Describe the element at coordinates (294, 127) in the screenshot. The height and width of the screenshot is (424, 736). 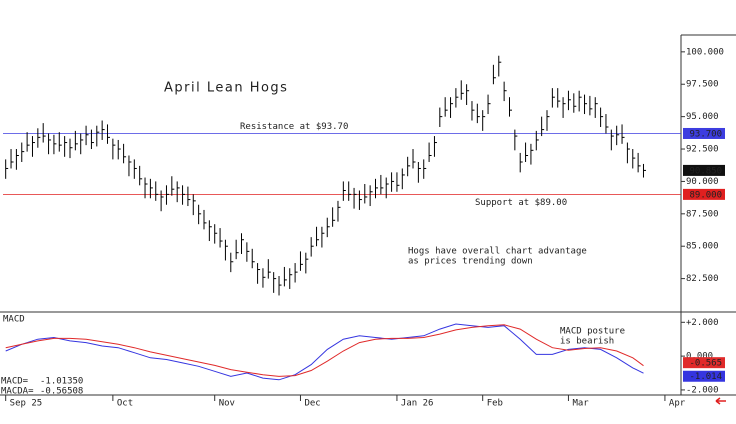
I see `level-label: Resistance at $93.70` at that location.